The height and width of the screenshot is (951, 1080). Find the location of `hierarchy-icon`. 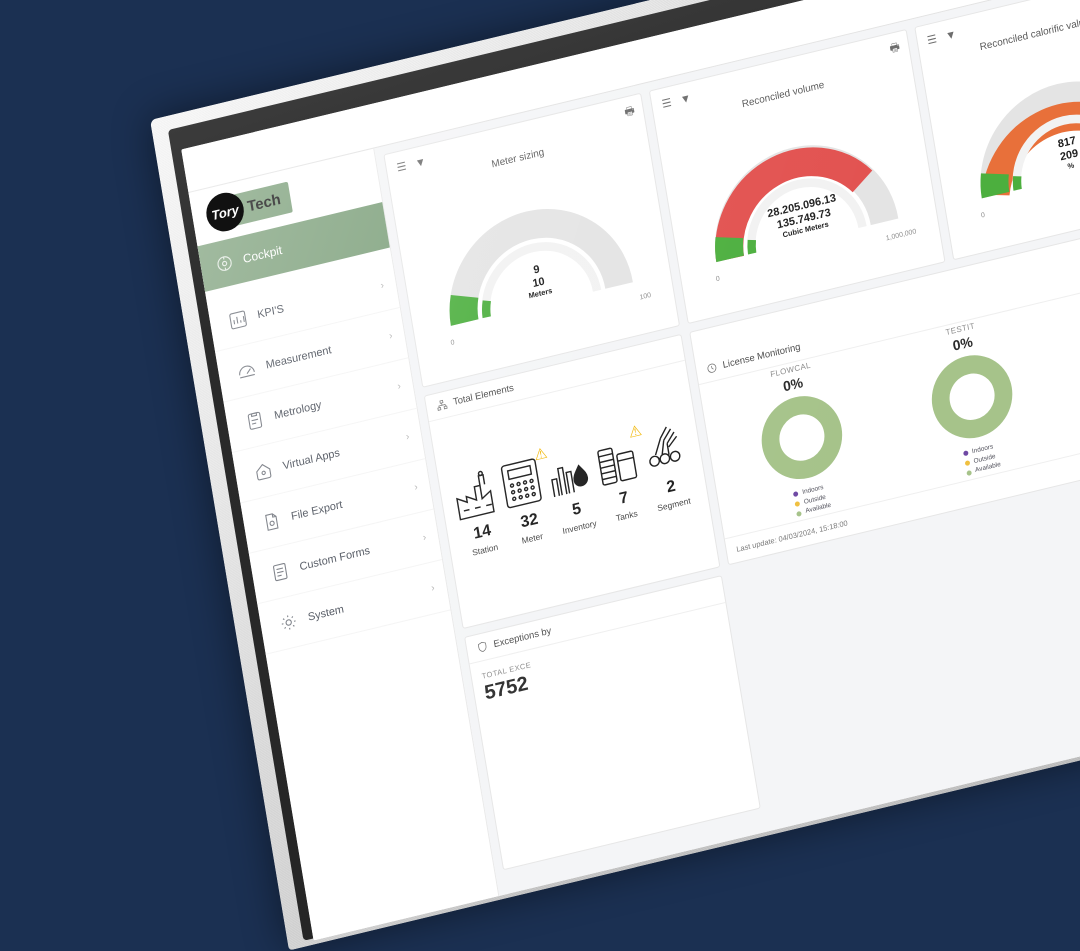

hierarchy-icon is located at coordinates (442, 405).